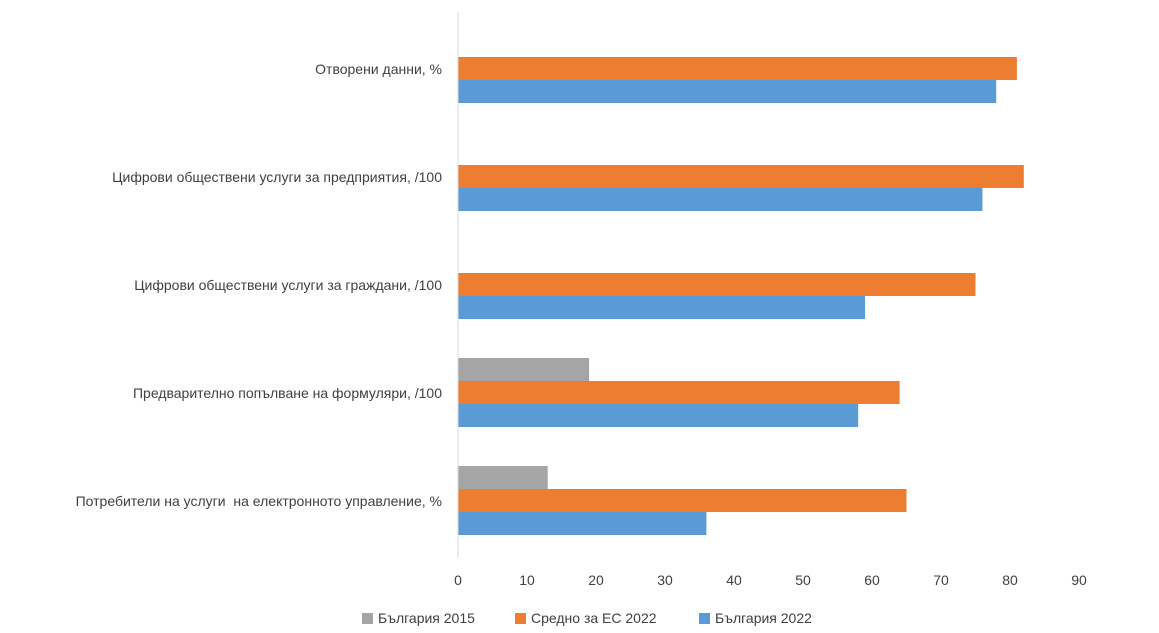 The width and height of the screenshot is (1159, 633). Describe the element at coordinates (941, 580) in the screenshot. I see `x-tick-label: 70` at that location.